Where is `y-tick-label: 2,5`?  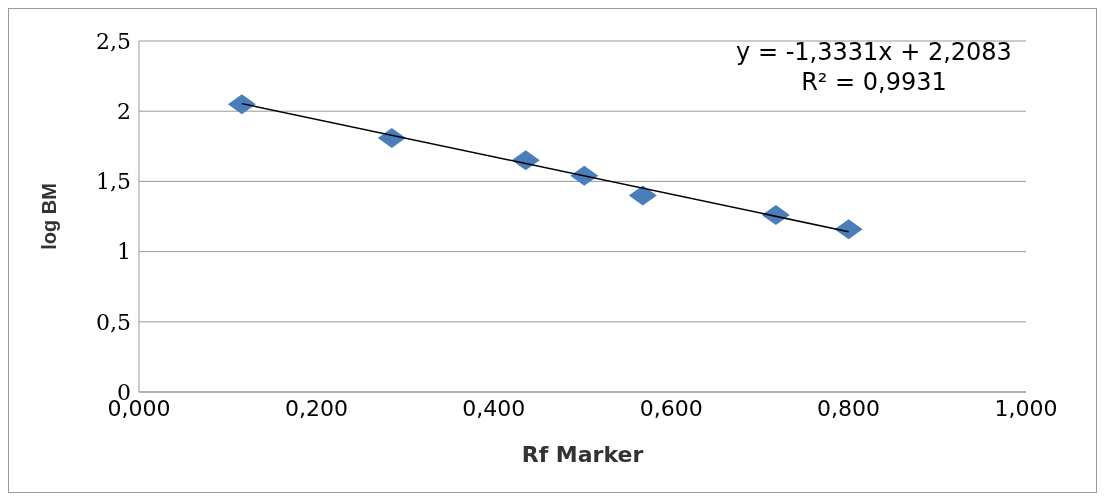 y-tick-label: 2,5 is located at coordinates (113, 41).